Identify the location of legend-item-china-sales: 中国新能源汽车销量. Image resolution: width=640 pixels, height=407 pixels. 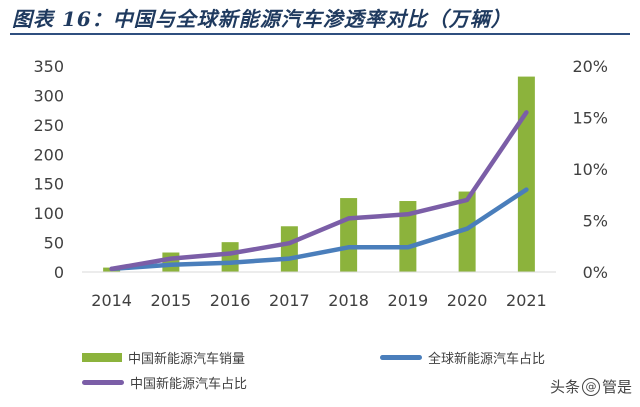
(163, 357).